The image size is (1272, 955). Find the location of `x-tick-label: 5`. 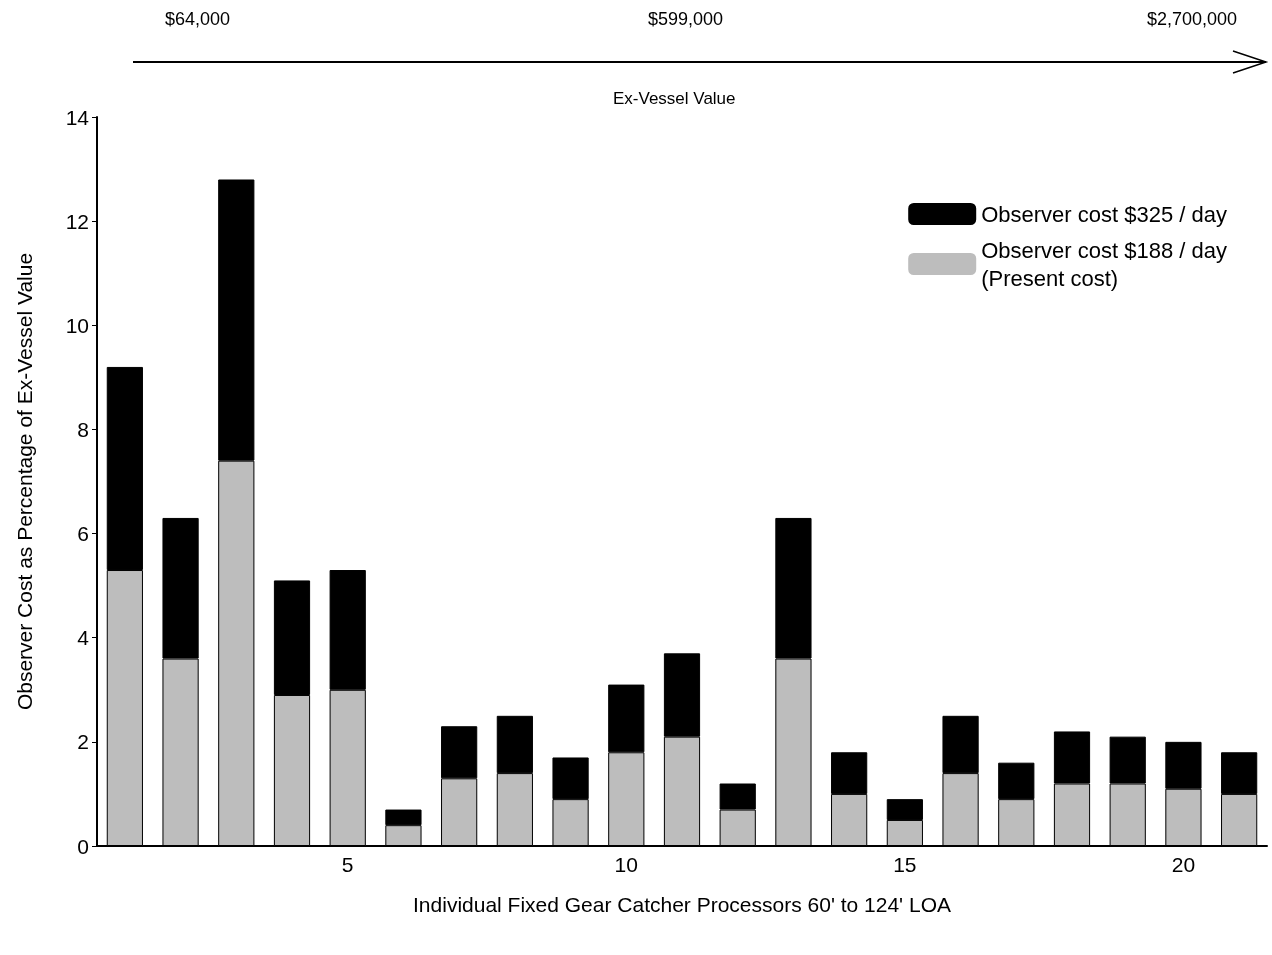

x-tick-label: 5 is located at coordinates (347, 864).